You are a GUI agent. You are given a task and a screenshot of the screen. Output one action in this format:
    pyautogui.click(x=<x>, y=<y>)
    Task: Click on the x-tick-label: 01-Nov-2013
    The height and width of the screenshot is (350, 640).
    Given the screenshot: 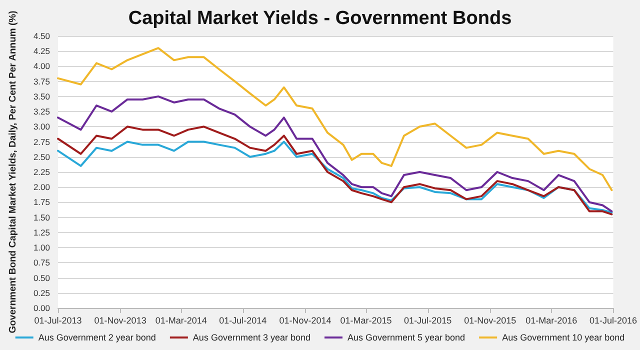 What is the action you would take?
    pyautogui.click(x=120, y=321)
    